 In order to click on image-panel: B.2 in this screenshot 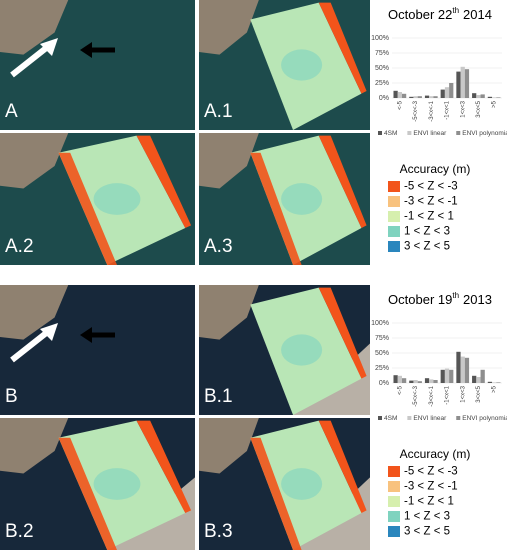, I will do `click(97, 484)`.